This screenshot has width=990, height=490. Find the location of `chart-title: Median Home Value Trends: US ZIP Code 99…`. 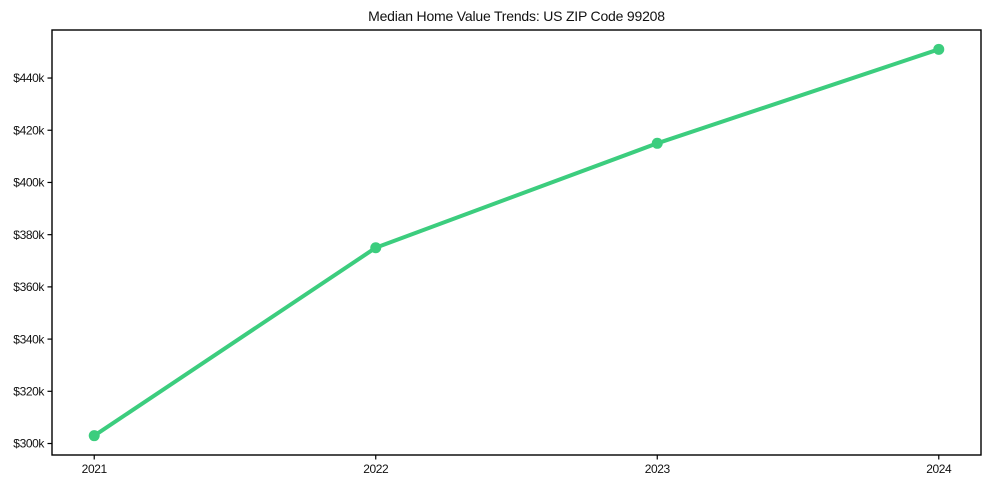

chart-title: Median Home Value Trends: US ZIP Code 99… is located at coordinates (516, 16).